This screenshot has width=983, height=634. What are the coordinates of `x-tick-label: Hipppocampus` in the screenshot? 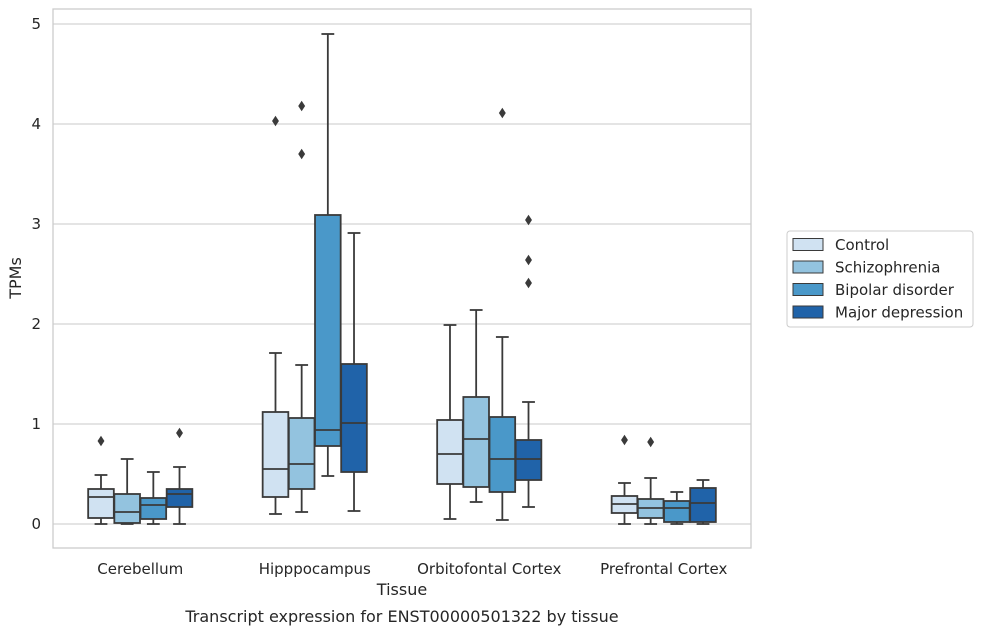 It's located at (315, 569).